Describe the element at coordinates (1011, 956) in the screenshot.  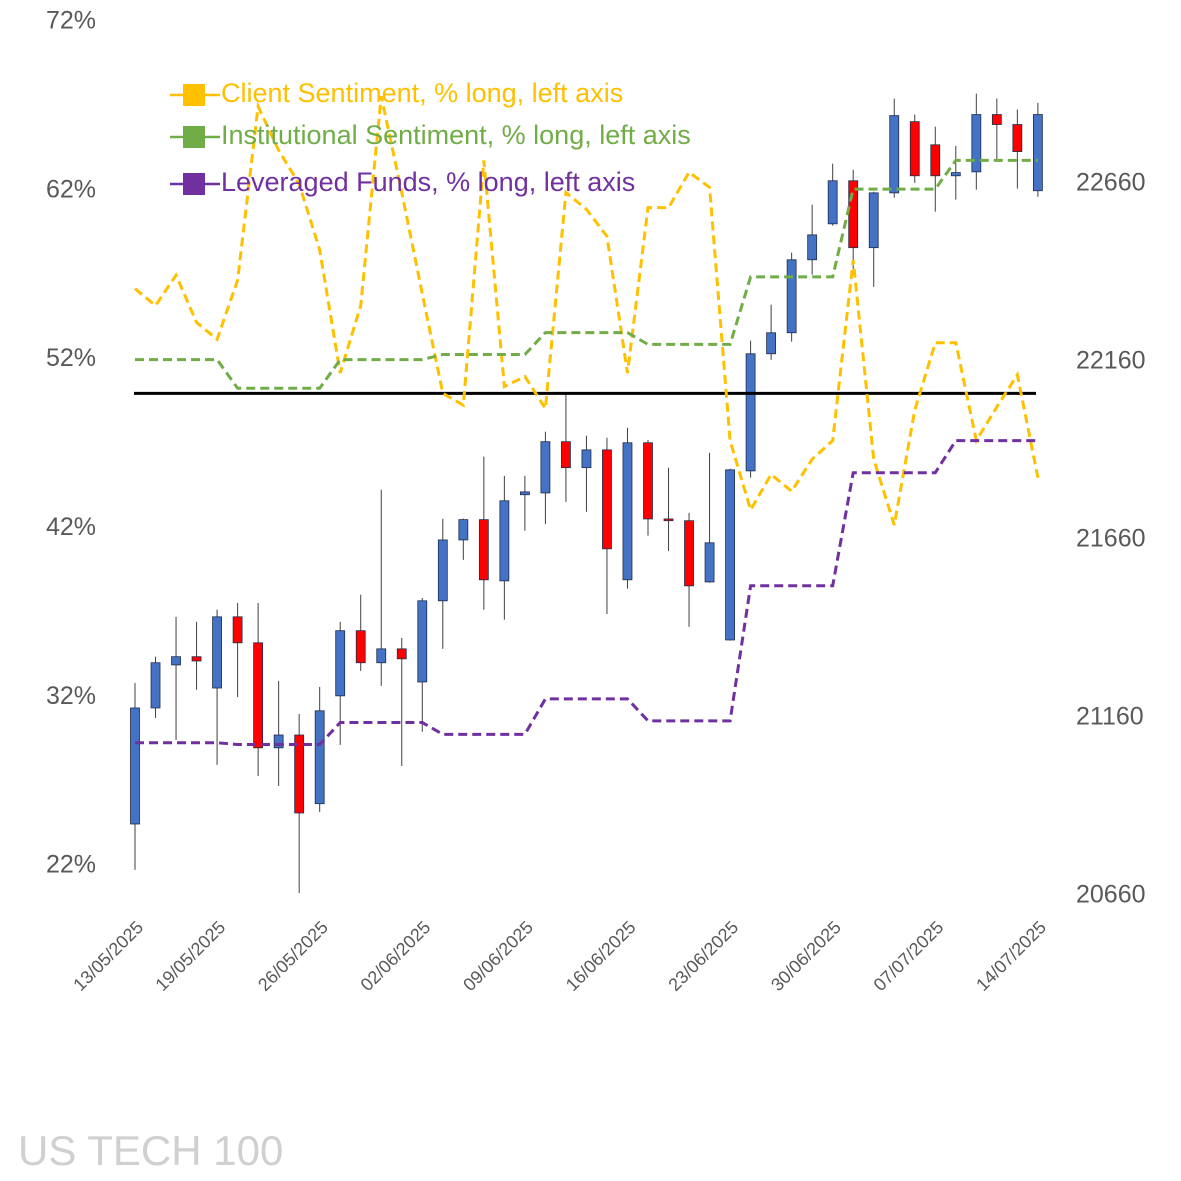
I see `x-tick-label: 14/07/2025` at that location.